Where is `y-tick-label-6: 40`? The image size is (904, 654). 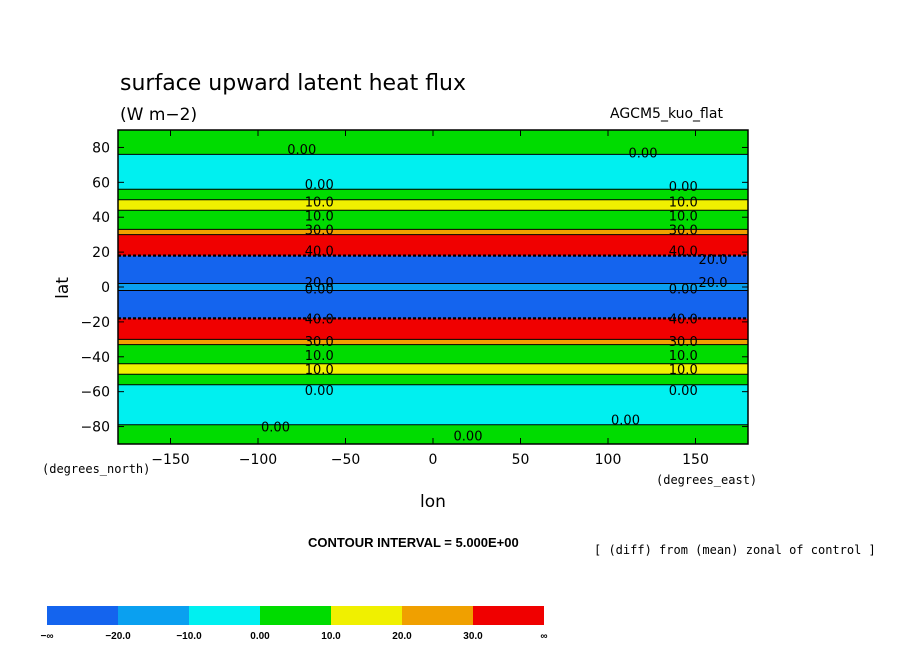 y-tick-label-6: 40 is located at coordinates (101, 218).